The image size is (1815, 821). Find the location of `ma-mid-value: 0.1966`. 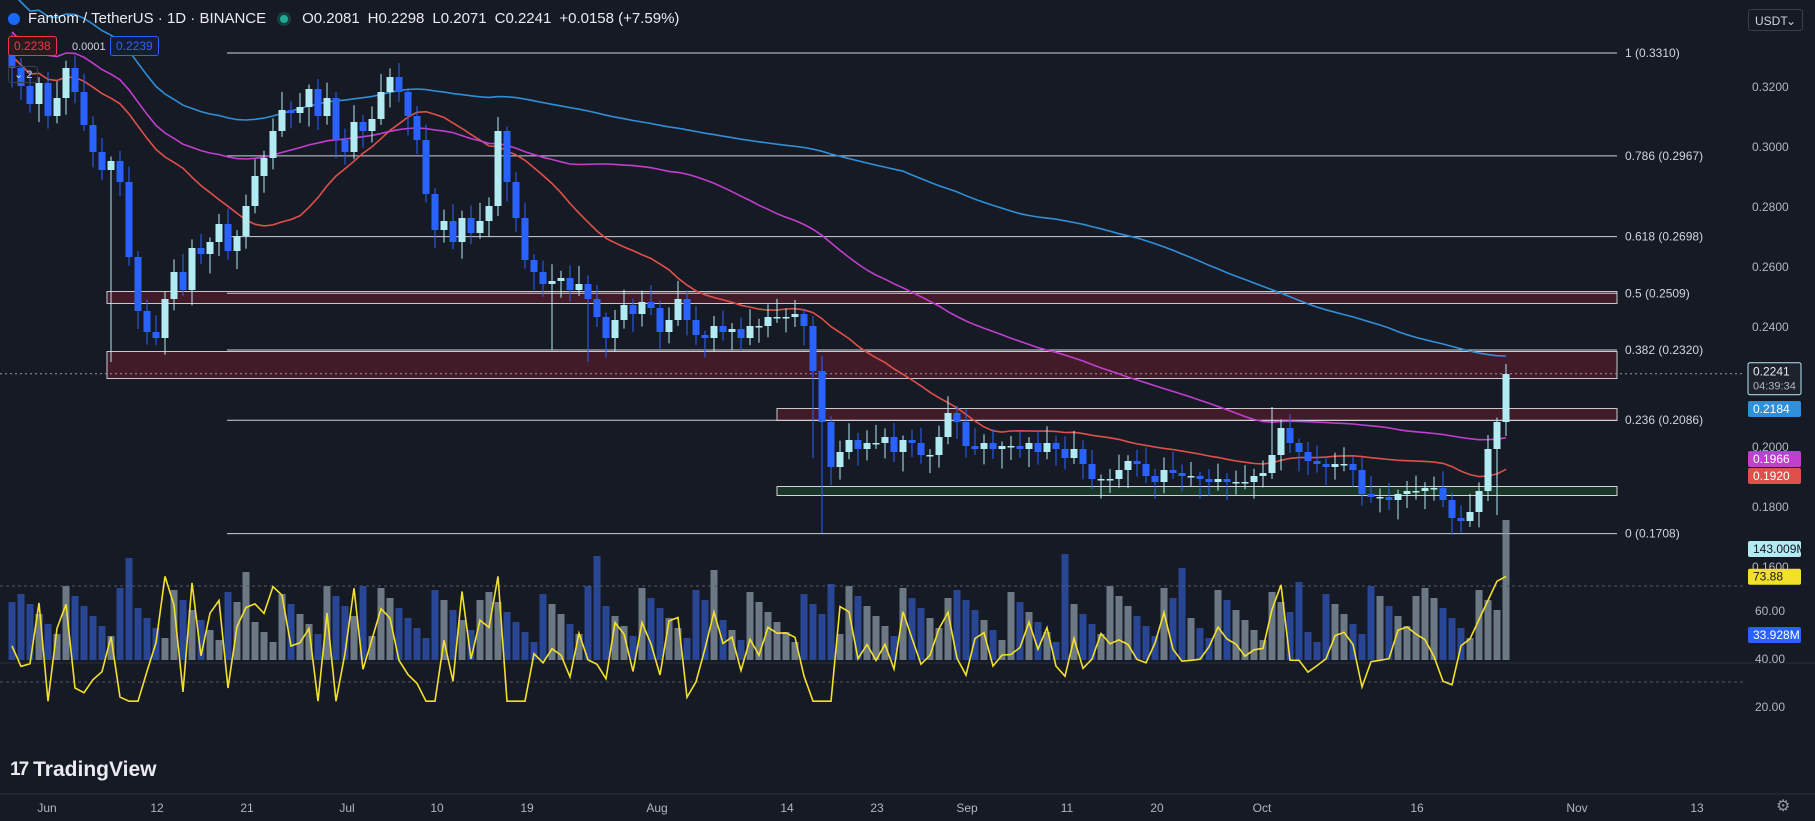

ma-mid-value: 0.1966 is located at coordinates (1771, 459).